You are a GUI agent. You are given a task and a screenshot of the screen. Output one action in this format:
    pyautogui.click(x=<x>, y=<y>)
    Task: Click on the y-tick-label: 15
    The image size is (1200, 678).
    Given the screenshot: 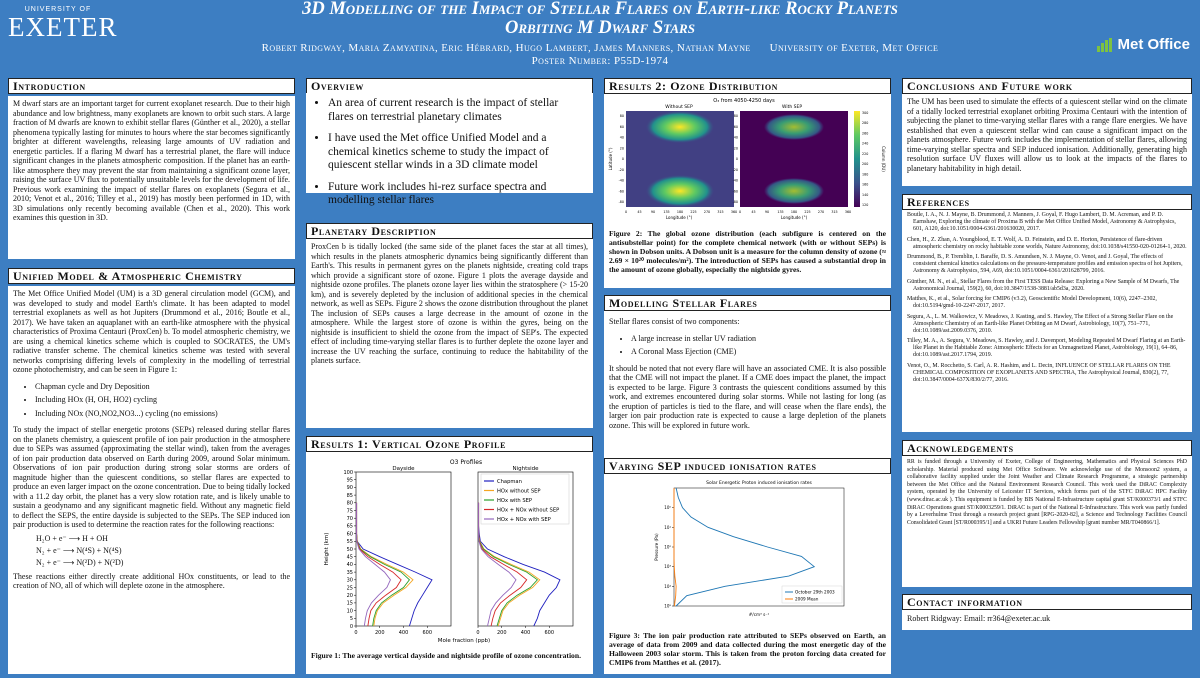 What is the action you would take?
    pyautogui.click(x=350, y=604)
    